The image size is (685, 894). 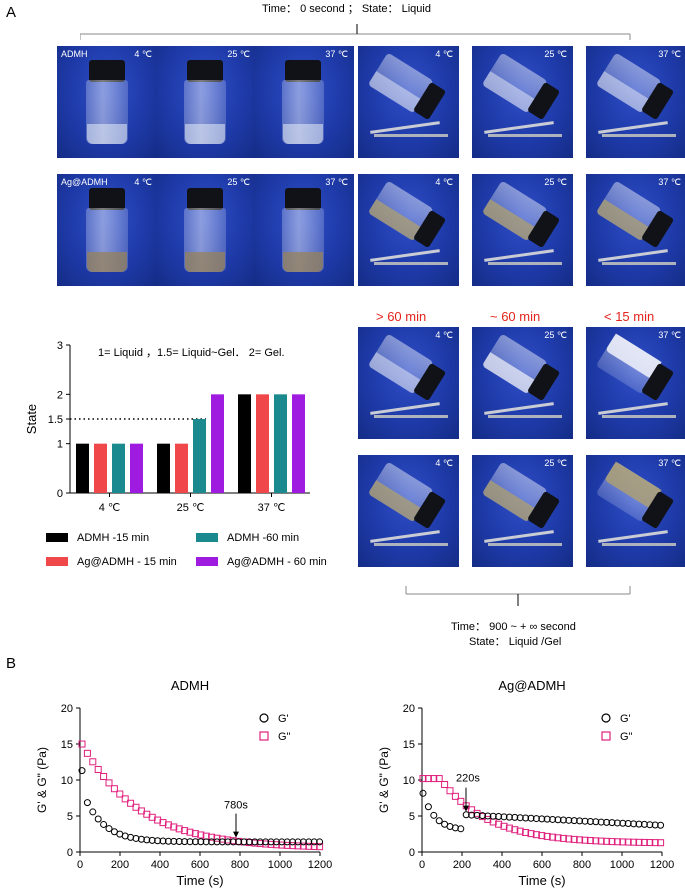 I want to click on temp-label: 4 ℃, so click(x=143, y=54).